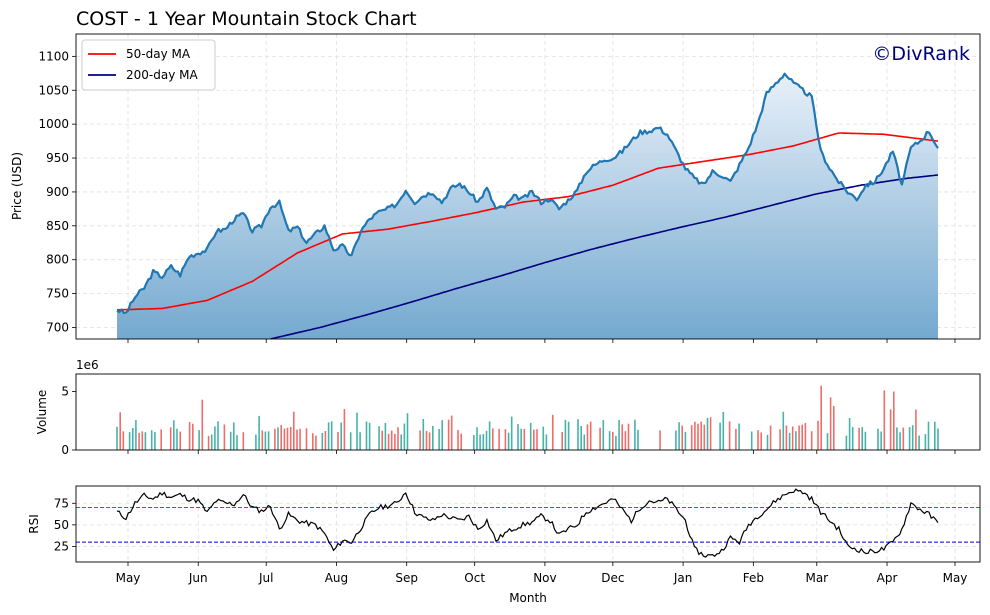  What do you see at coordinates (528, 598) in the screenshot?
I see `x-axis-label: Month` at bounding box center [528, 598].